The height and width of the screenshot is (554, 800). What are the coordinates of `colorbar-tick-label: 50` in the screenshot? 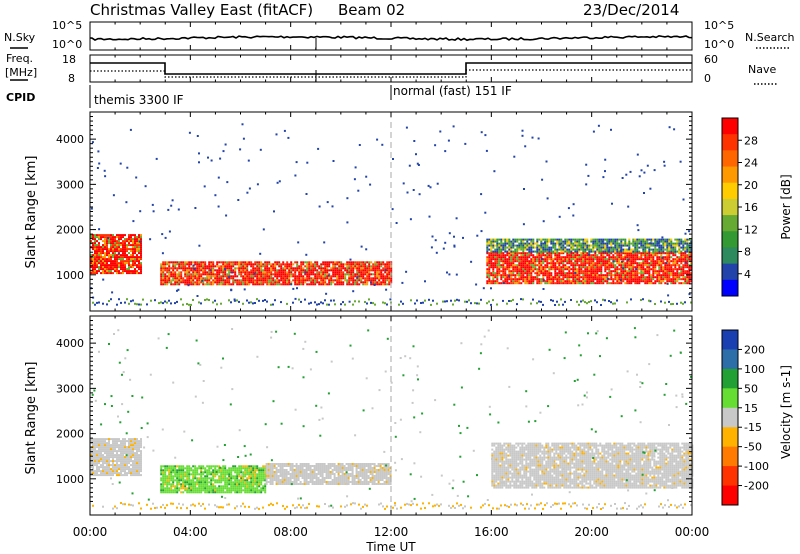 It's located at (751, 388).